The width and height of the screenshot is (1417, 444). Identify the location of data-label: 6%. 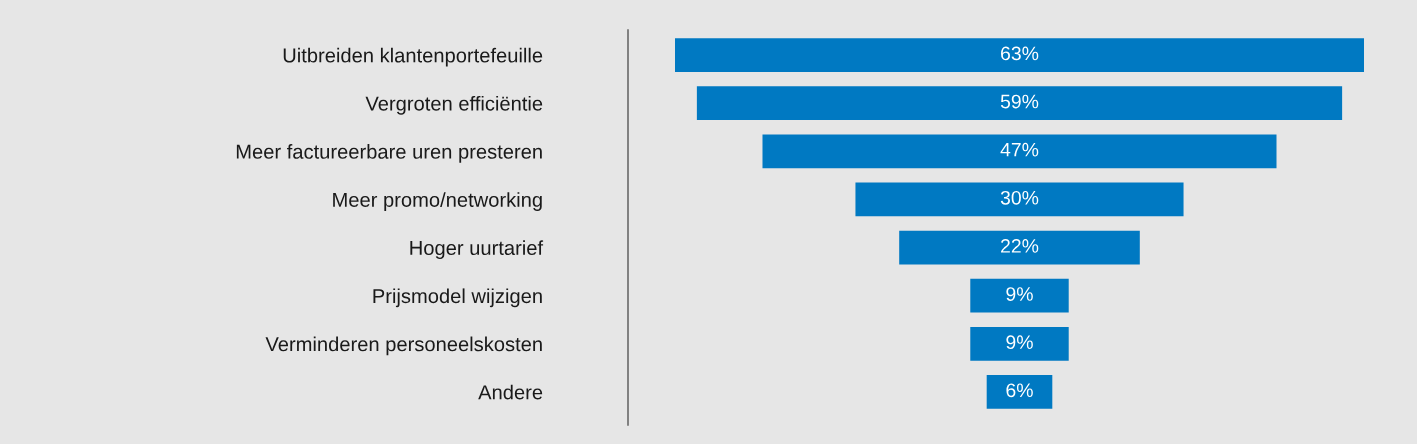
(1019, 390).